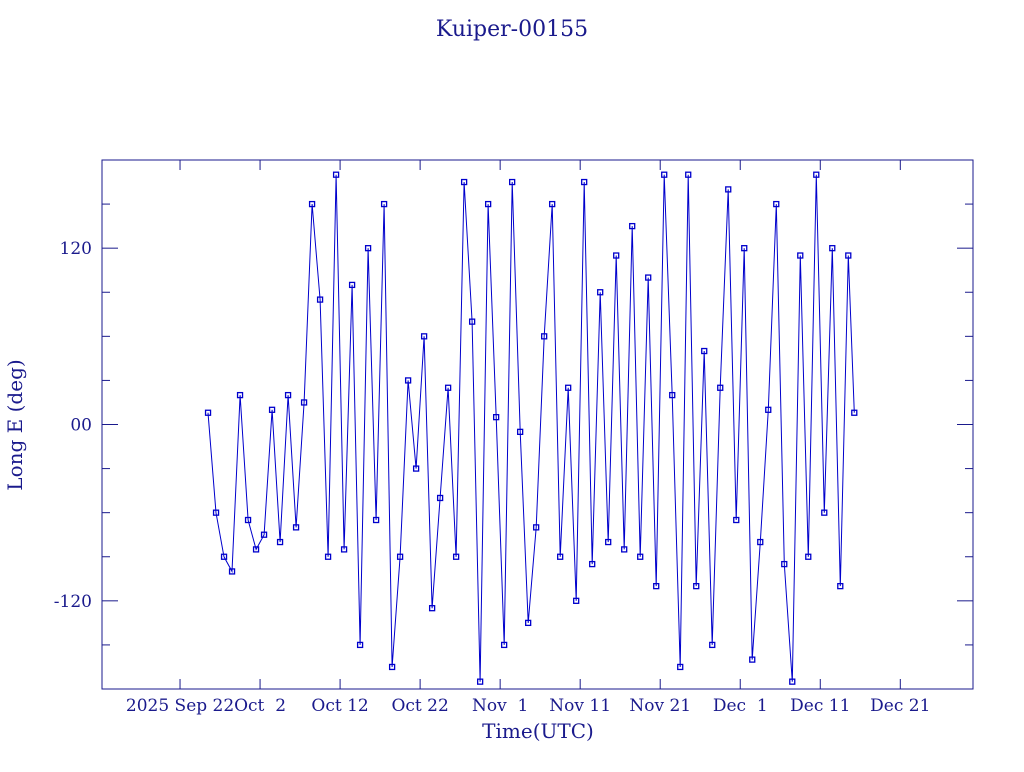 This screenshot has width=1024, height=772. What do you see at coordinates (660, 706) in the screenshot?
I see `x-tick-label: Nov 21` at bounding box center [660, 706].